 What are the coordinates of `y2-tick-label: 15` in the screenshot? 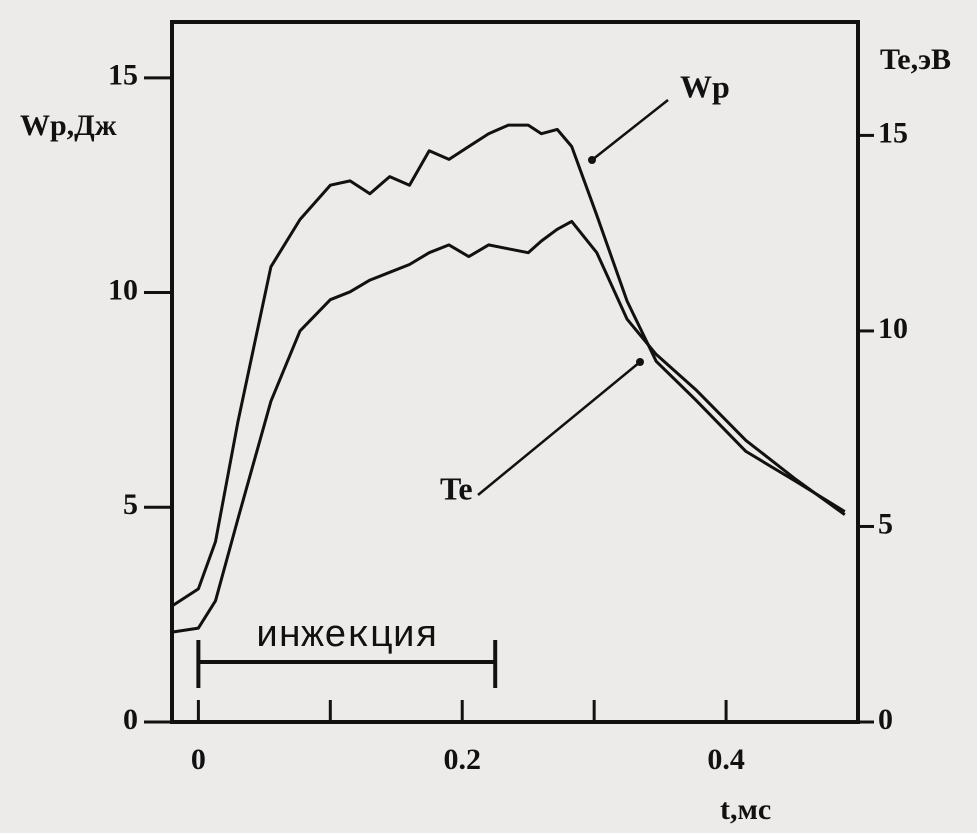 It's located at (893, 132).